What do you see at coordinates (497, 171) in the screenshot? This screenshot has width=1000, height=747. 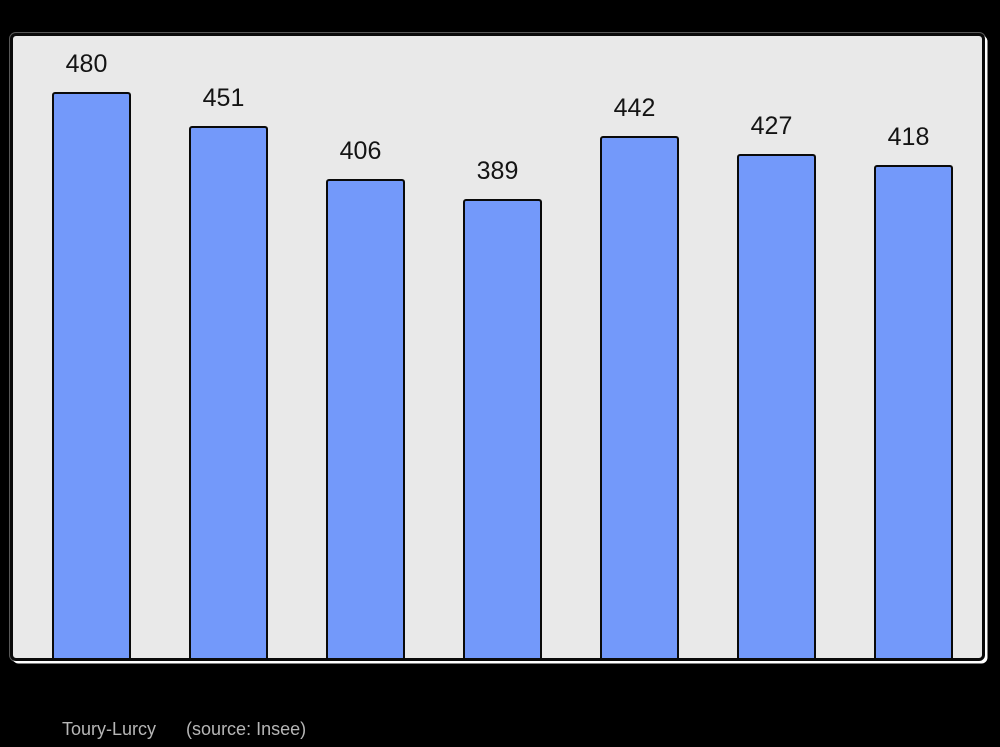 I see `bar-value-label: 389` at bounding box center [497, 171].